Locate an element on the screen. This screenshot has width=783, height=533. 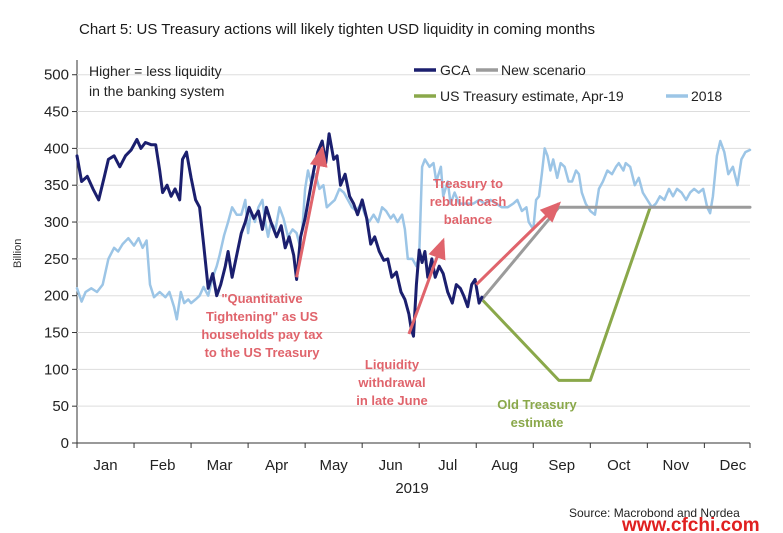
y-tick-label-200: 200 is located at coordinates (56, 296).